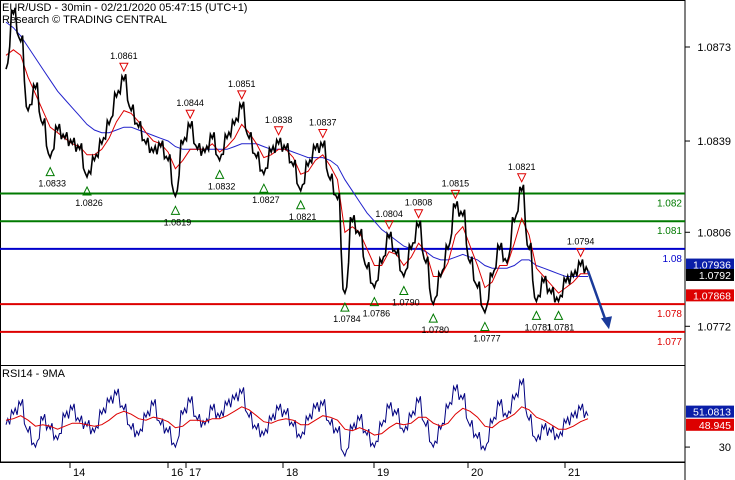 This screenshot has height=480, width=735. I want to click on price-tag-label-1: 1.0792, so click(715, 276).